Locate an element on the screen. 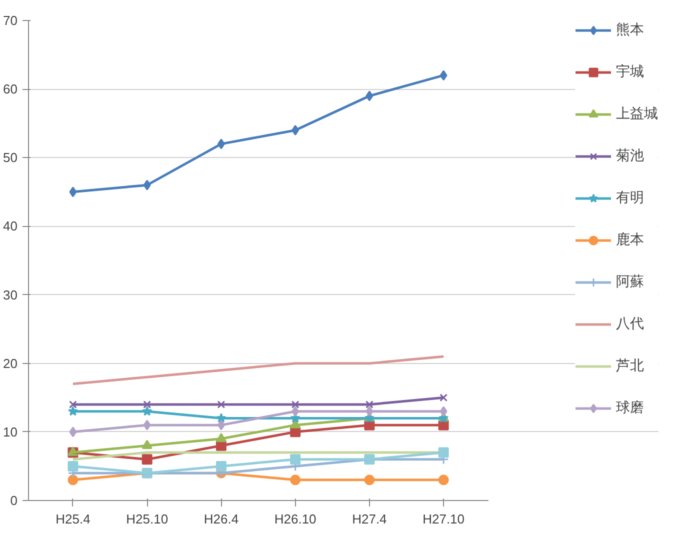 Image resolution: width=696 pixels, height=557 pixels. legend-label: 熊本 is located at coordinates (630, 30).